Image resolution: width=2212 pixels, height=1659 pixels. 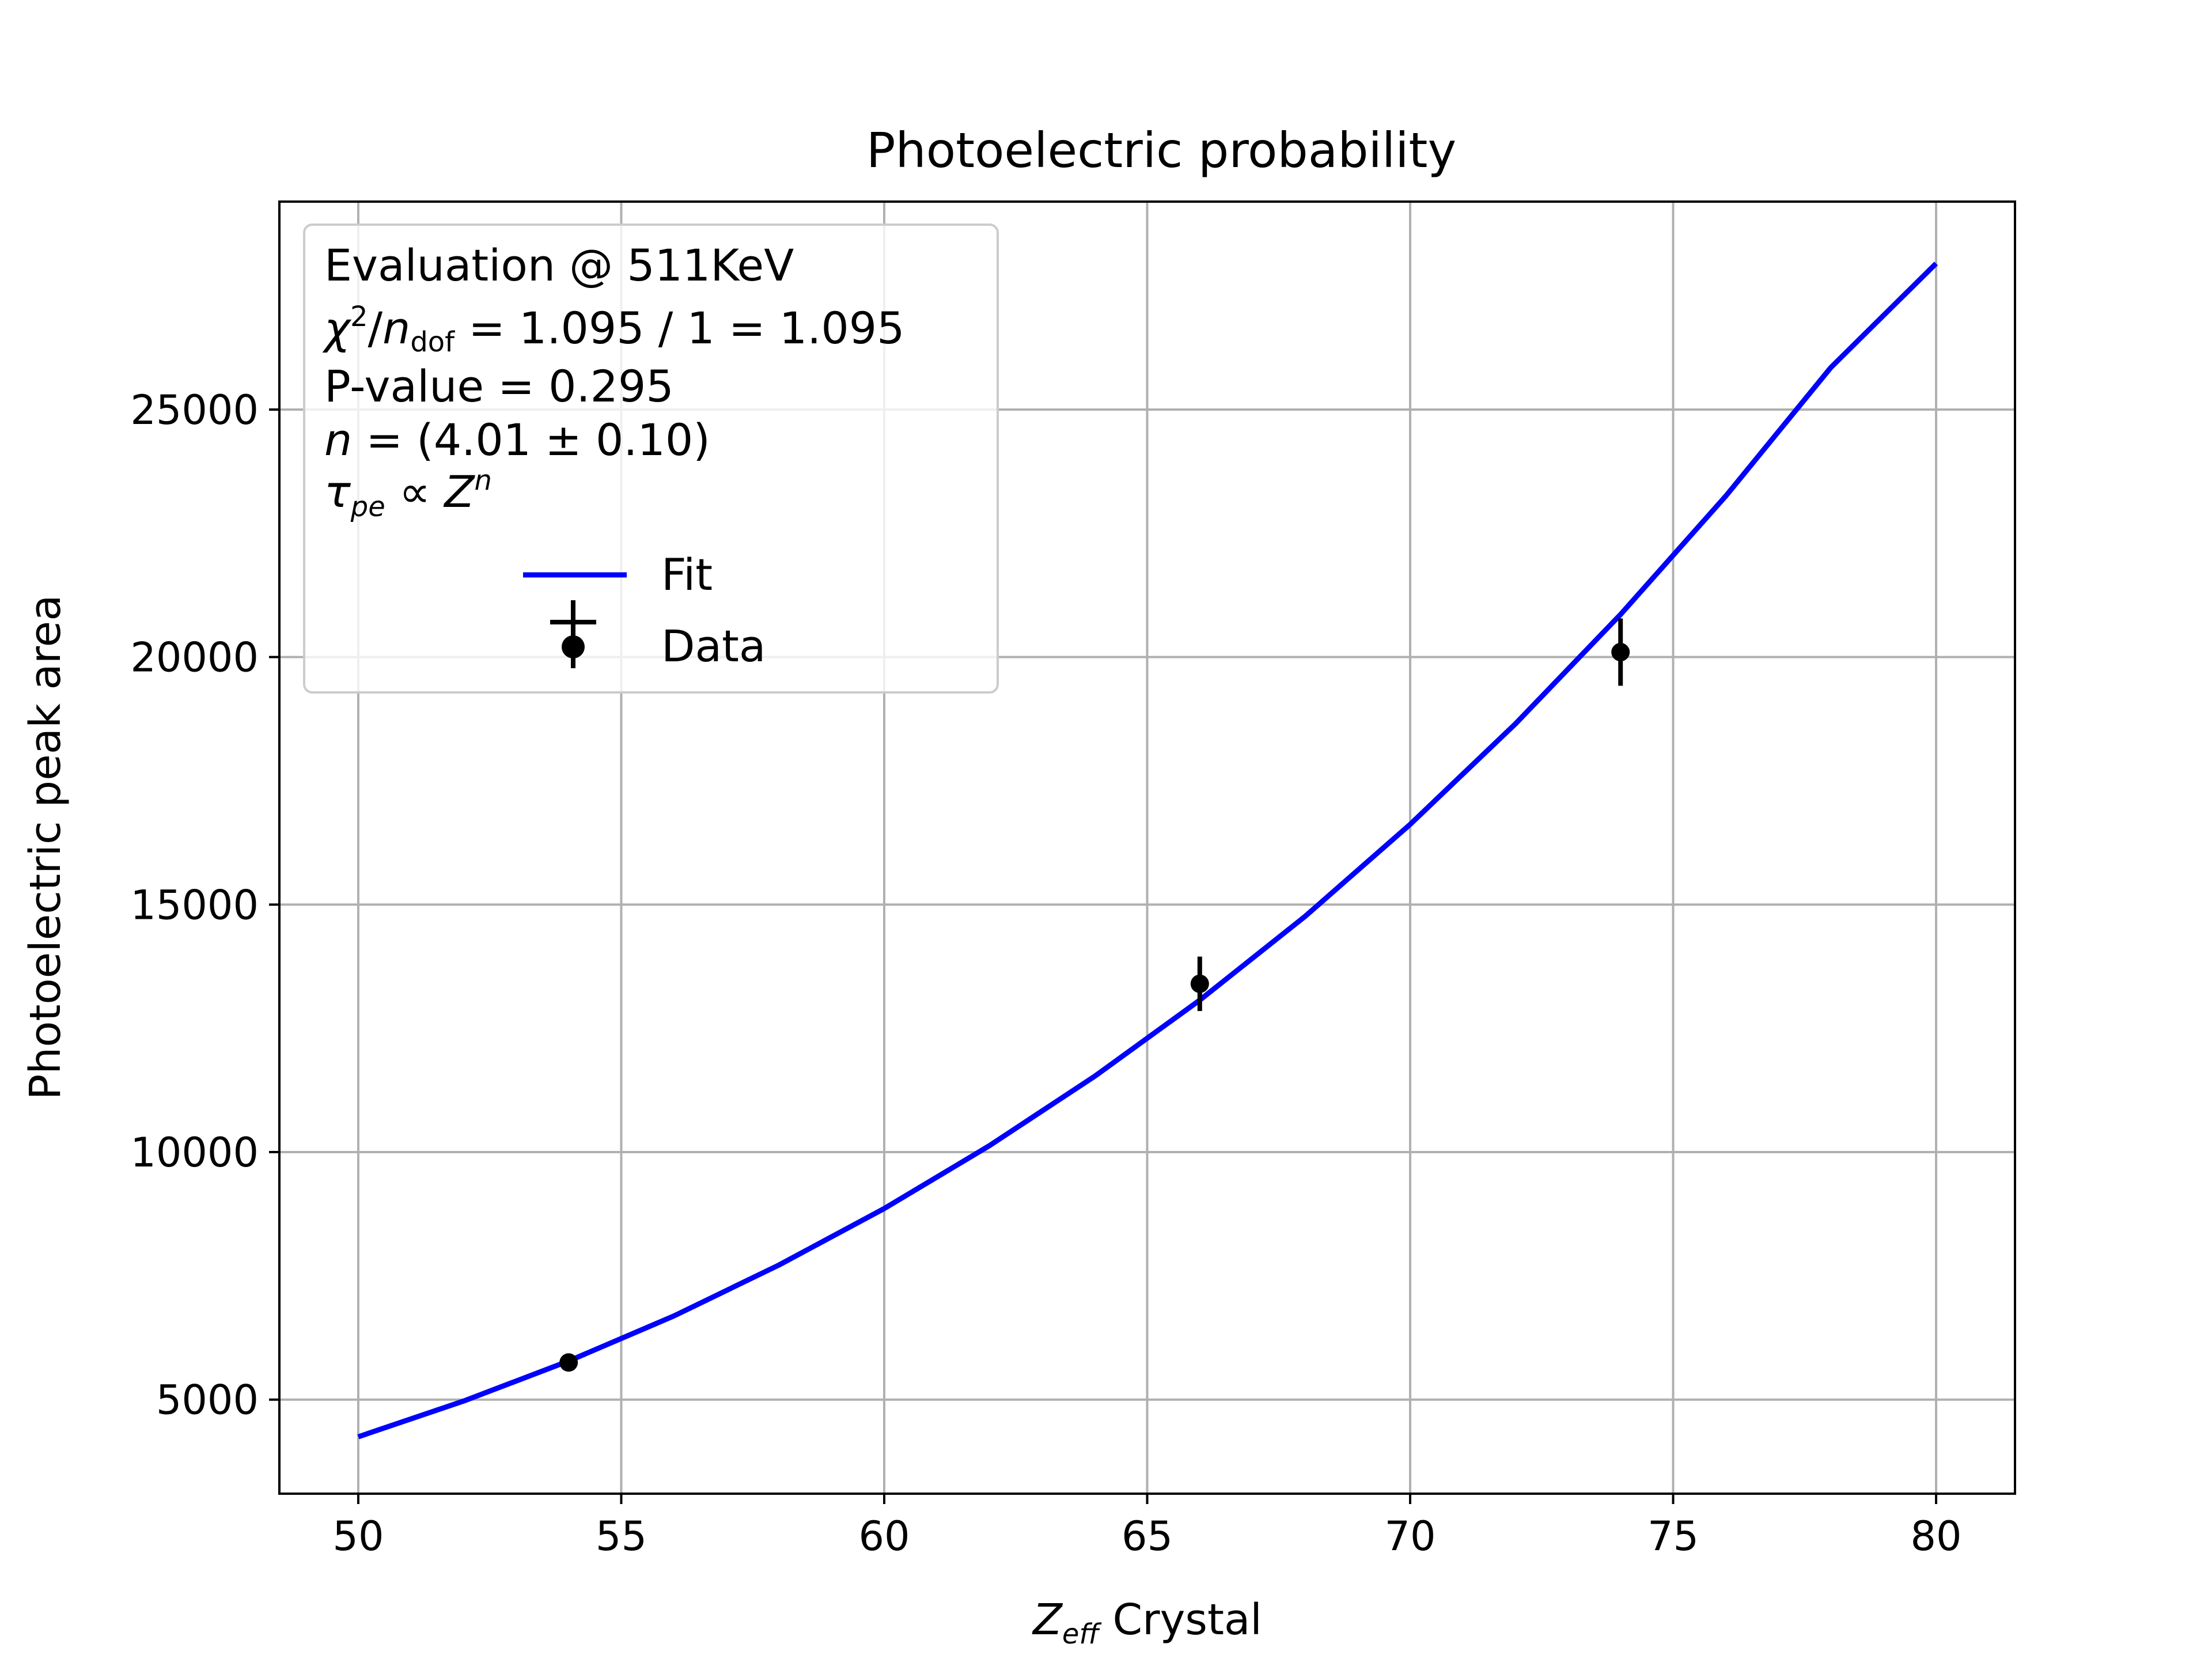 What do you see at coordinates (713, 646) in the screenshot?
I see `legend-data-label: Data` at bounding box center [713, 646].